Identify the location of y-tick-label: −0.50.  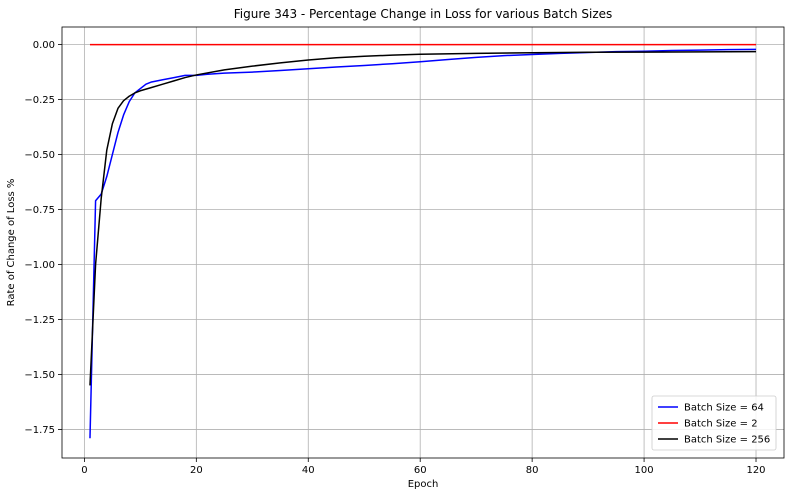
(39, 155).